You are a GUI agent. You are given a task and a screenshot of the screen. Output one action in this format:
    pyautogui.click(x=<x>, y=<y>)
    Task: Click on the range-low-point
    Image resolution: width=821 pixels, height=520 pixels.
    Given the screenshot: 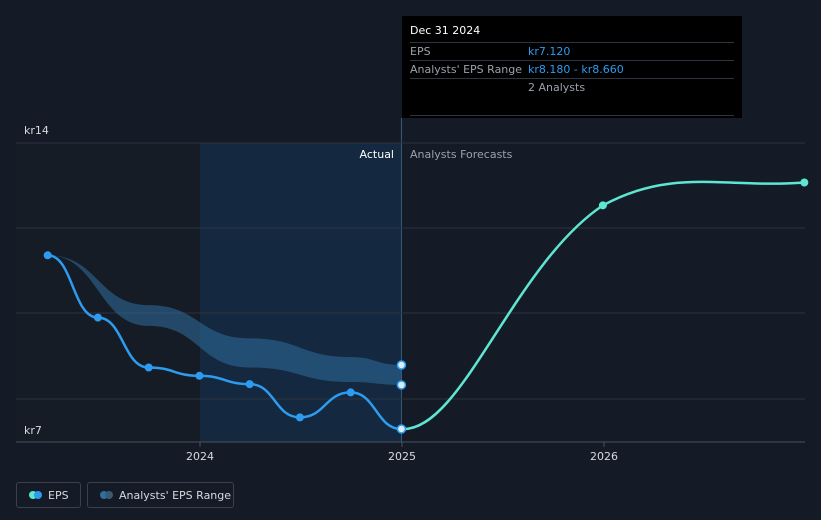 What is the action you would take?
    pyautogui.click(x=401, y=385)
    